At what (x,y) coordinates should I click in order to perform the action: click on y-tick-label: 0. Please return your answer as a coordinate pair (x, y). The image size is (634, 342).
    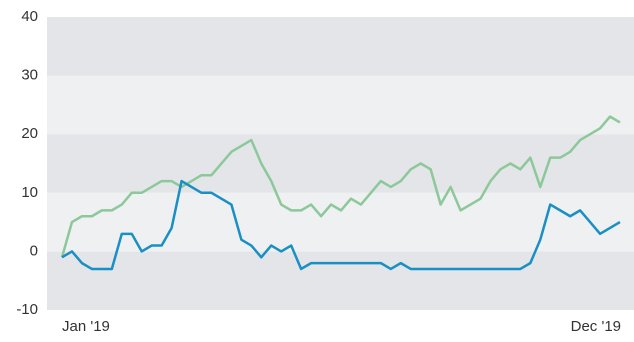
    Looking at the image, I should click on (34, 250).